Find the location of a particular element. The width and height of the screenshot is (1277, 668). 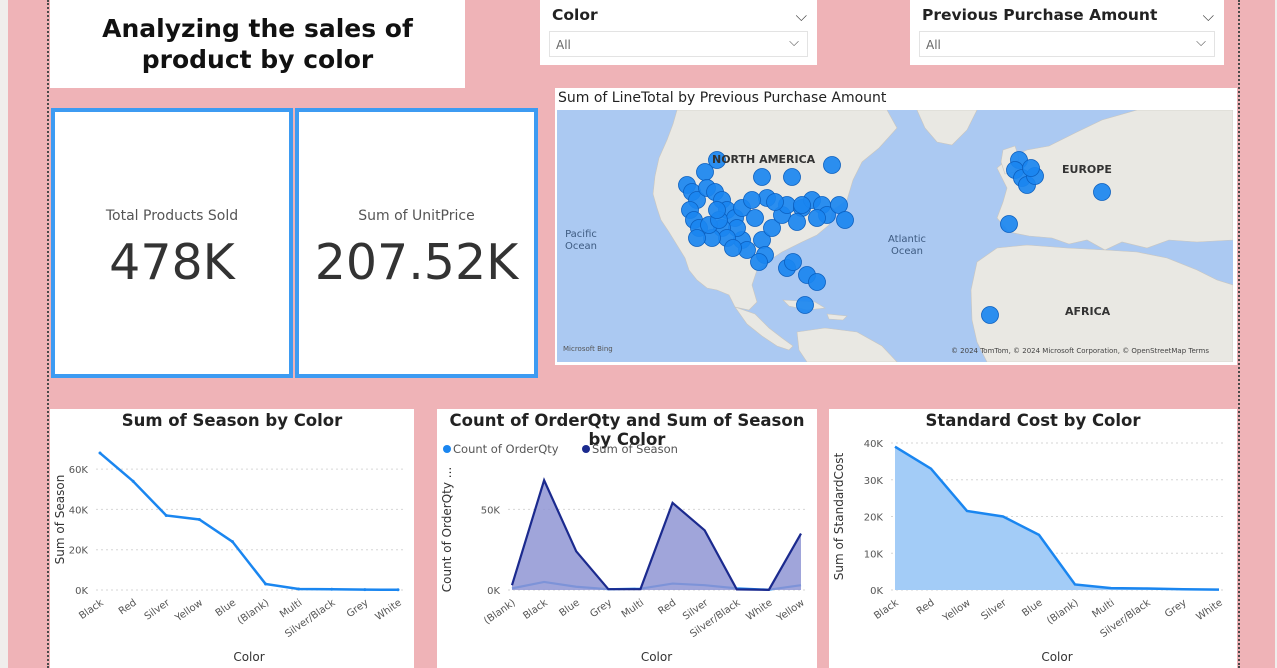

slicer-value: All is located at coordinates (563, 45).